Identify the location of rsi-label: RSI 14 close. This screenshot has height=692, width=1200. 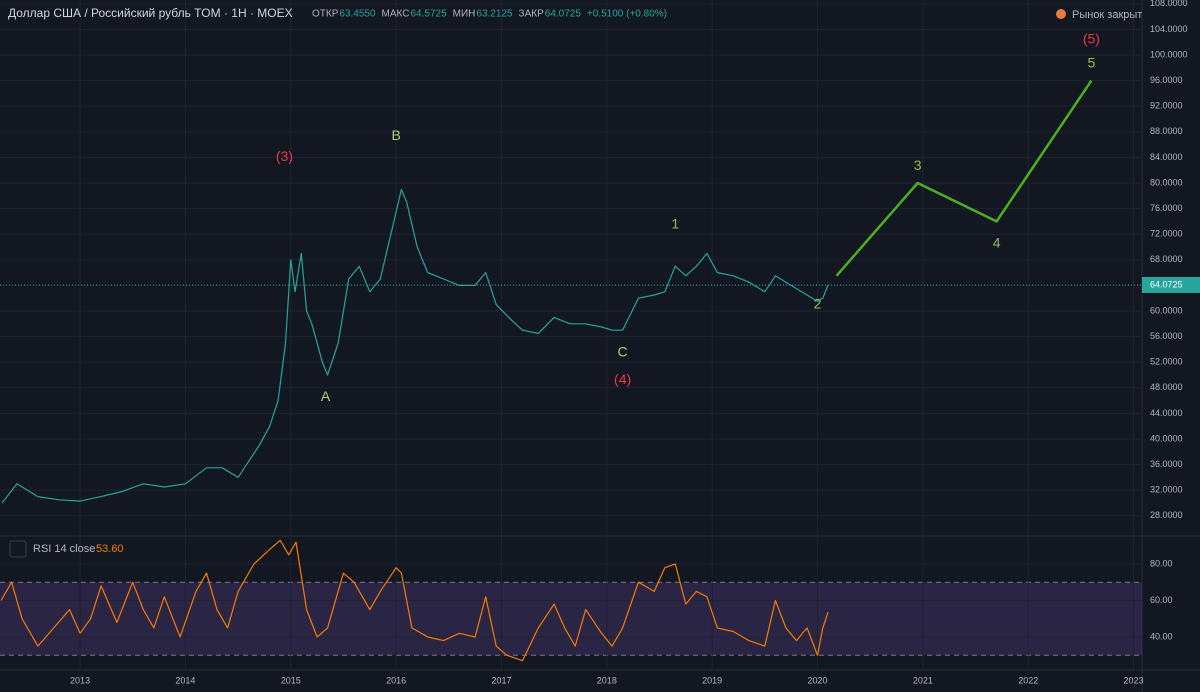
(64, 549).